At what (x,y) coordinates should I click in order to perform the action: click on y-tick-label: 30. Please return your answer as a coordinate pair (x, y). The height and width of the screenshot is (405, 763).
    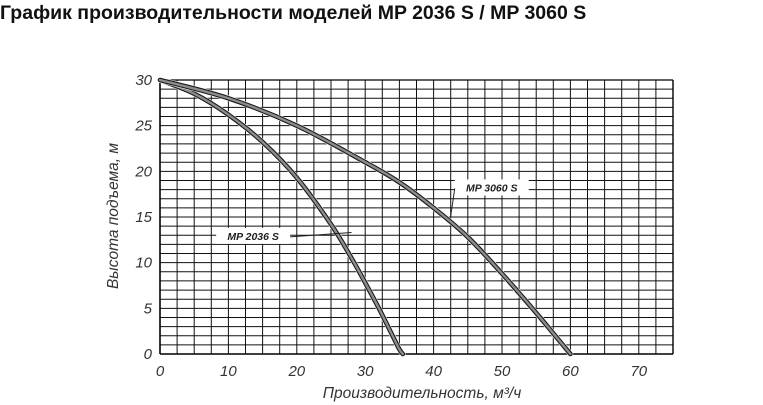
    Looking at the image, I should click on (143, 80).